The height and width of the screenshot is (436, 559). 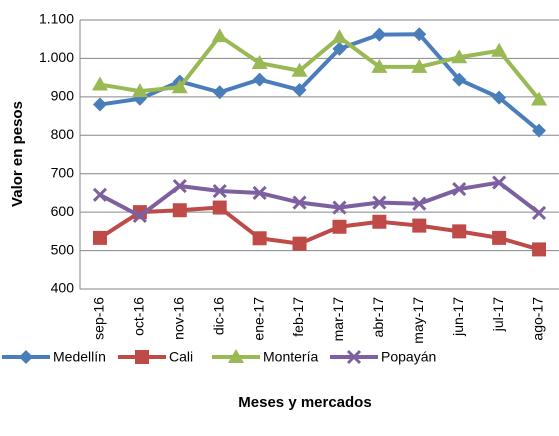 What do you see at coordinates (418, 320) in the screenshot?
I see `x-tick-label: may-17` at bounding box center [418, 320].